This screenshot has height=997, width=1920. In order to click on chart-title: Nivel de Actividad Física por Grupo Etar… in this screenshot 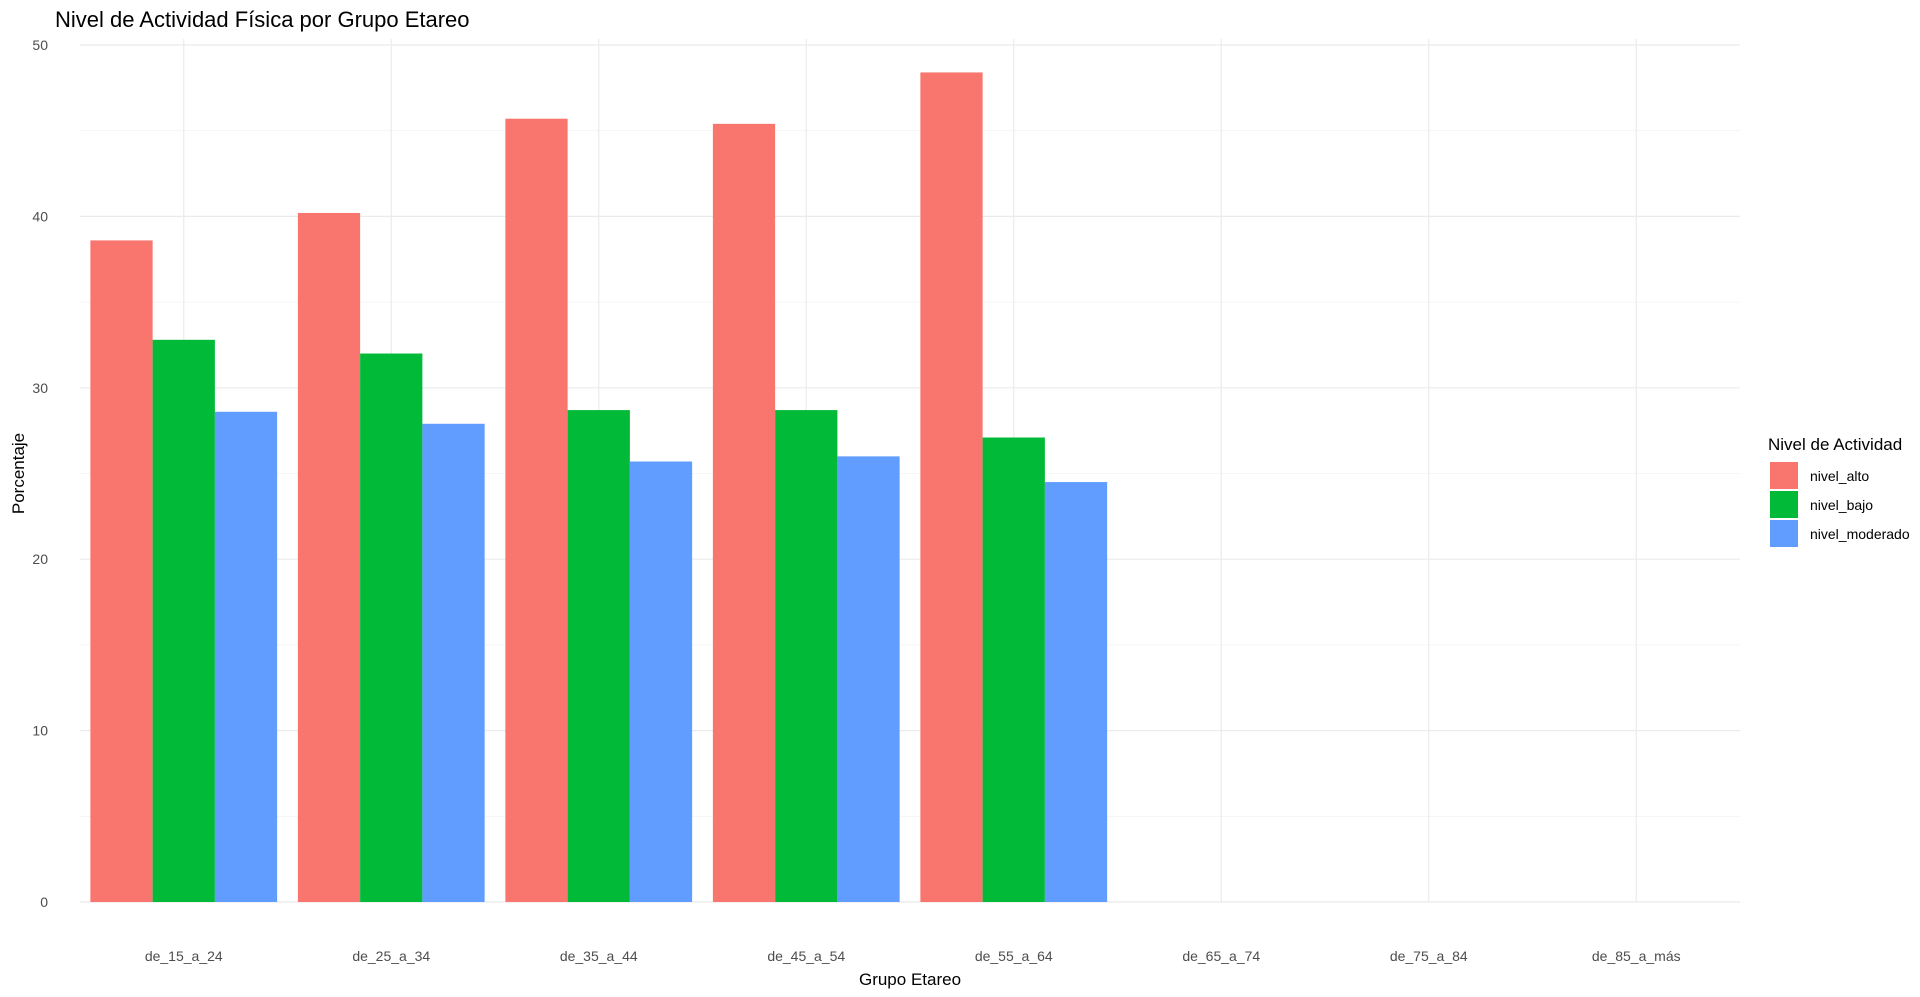, I will do `click(262, 19)`.